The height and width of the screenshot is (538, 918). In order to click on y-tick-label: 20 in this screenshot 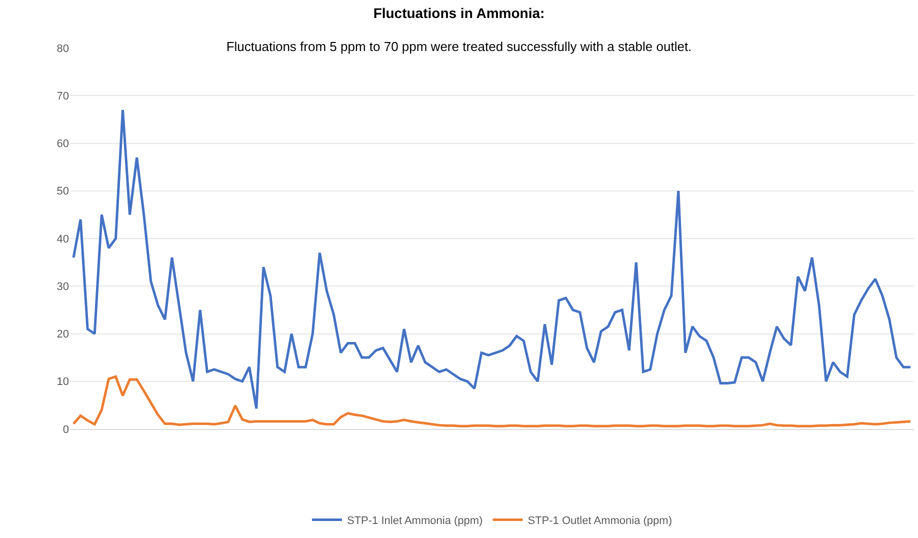, I will do `click(62, 334)`.